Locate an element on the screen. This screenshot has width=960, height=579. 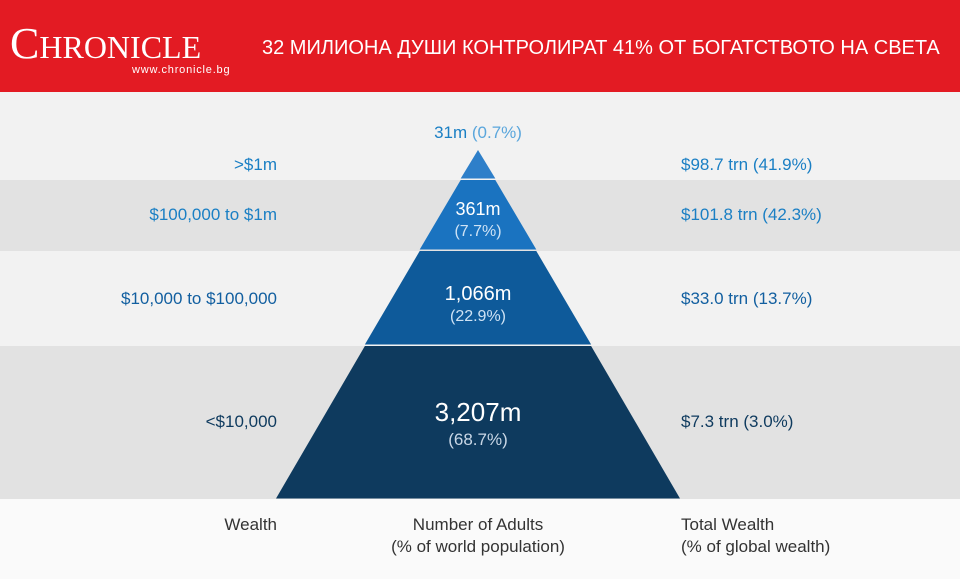
wealth-label-tier-2: $100,000 to $1m is located at coordinates (213, 214).